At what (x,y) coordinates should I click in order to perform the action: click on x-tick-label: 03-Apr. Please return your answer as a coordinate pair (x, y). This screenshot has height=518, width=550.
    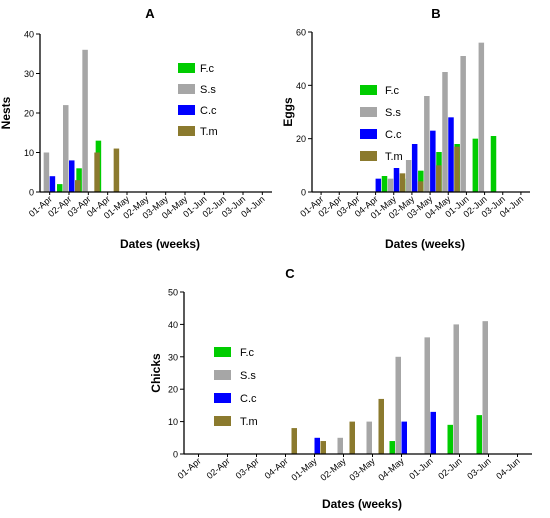
    Looking at the image, I should click on (247, 468).